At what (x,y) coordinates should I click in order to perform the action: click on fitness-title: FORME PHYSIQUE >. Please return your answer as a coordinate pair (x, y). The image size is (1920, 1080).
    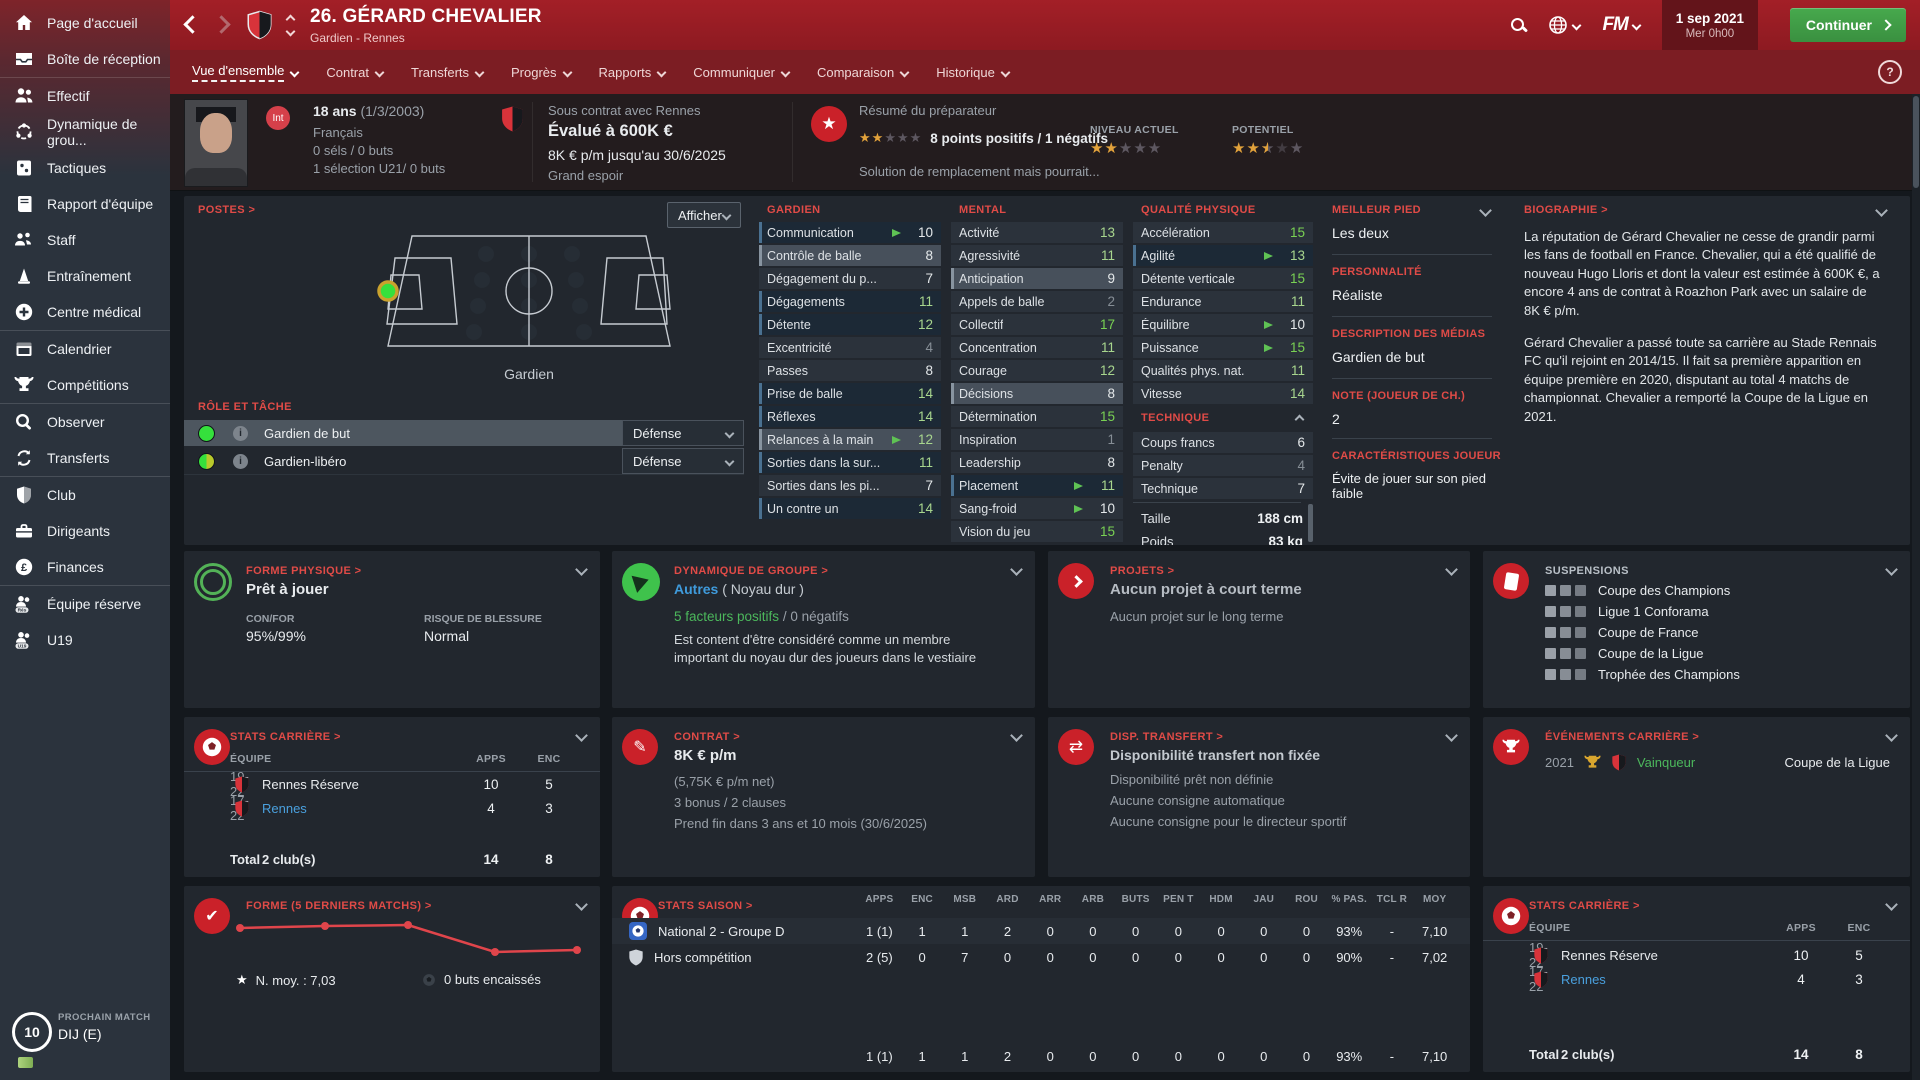
    Looking at the image, I should click on (304, 571).